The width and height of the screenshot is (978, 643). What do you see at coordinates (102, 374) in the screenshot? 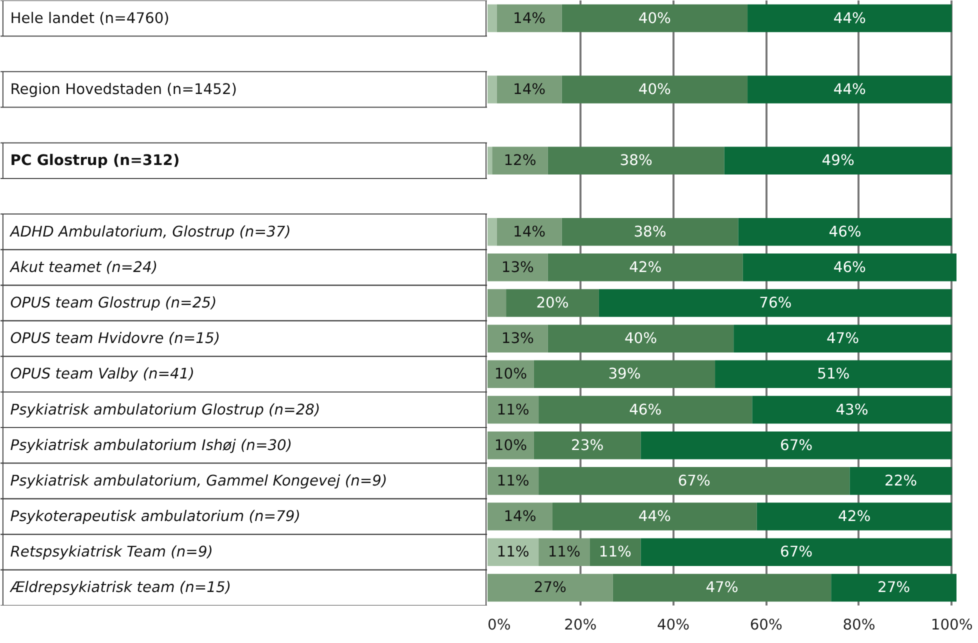
I see `y-tick-label: OPUS team Valby (n=41)` at bounding box center [102, 374].